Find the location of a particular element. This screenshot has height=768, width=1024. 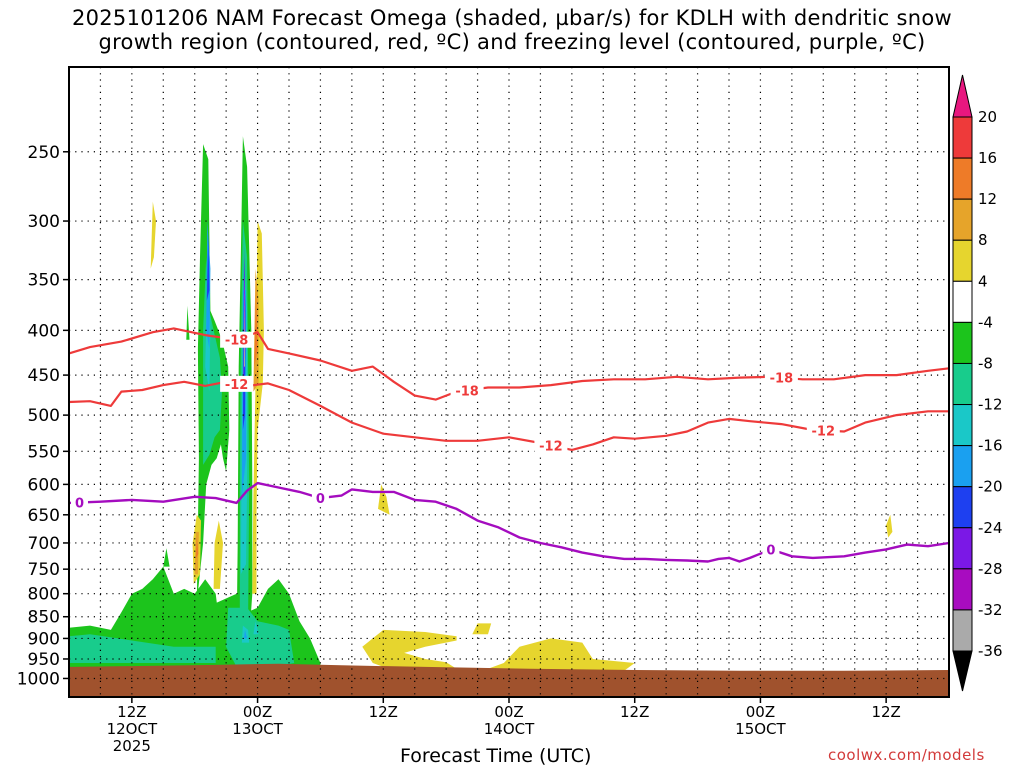

y-tick-label: 250 is located at coordinates (44, 153).